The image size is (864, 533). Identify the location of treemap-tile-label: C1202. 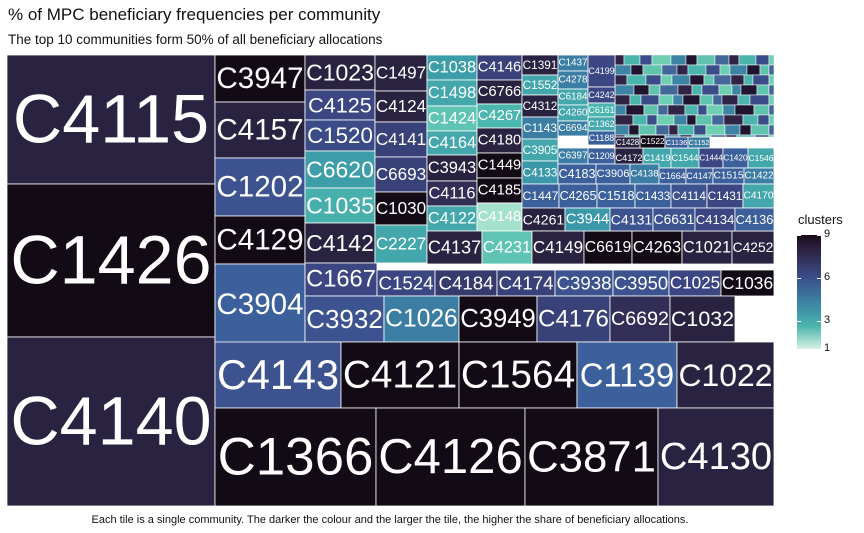
(259, 187).